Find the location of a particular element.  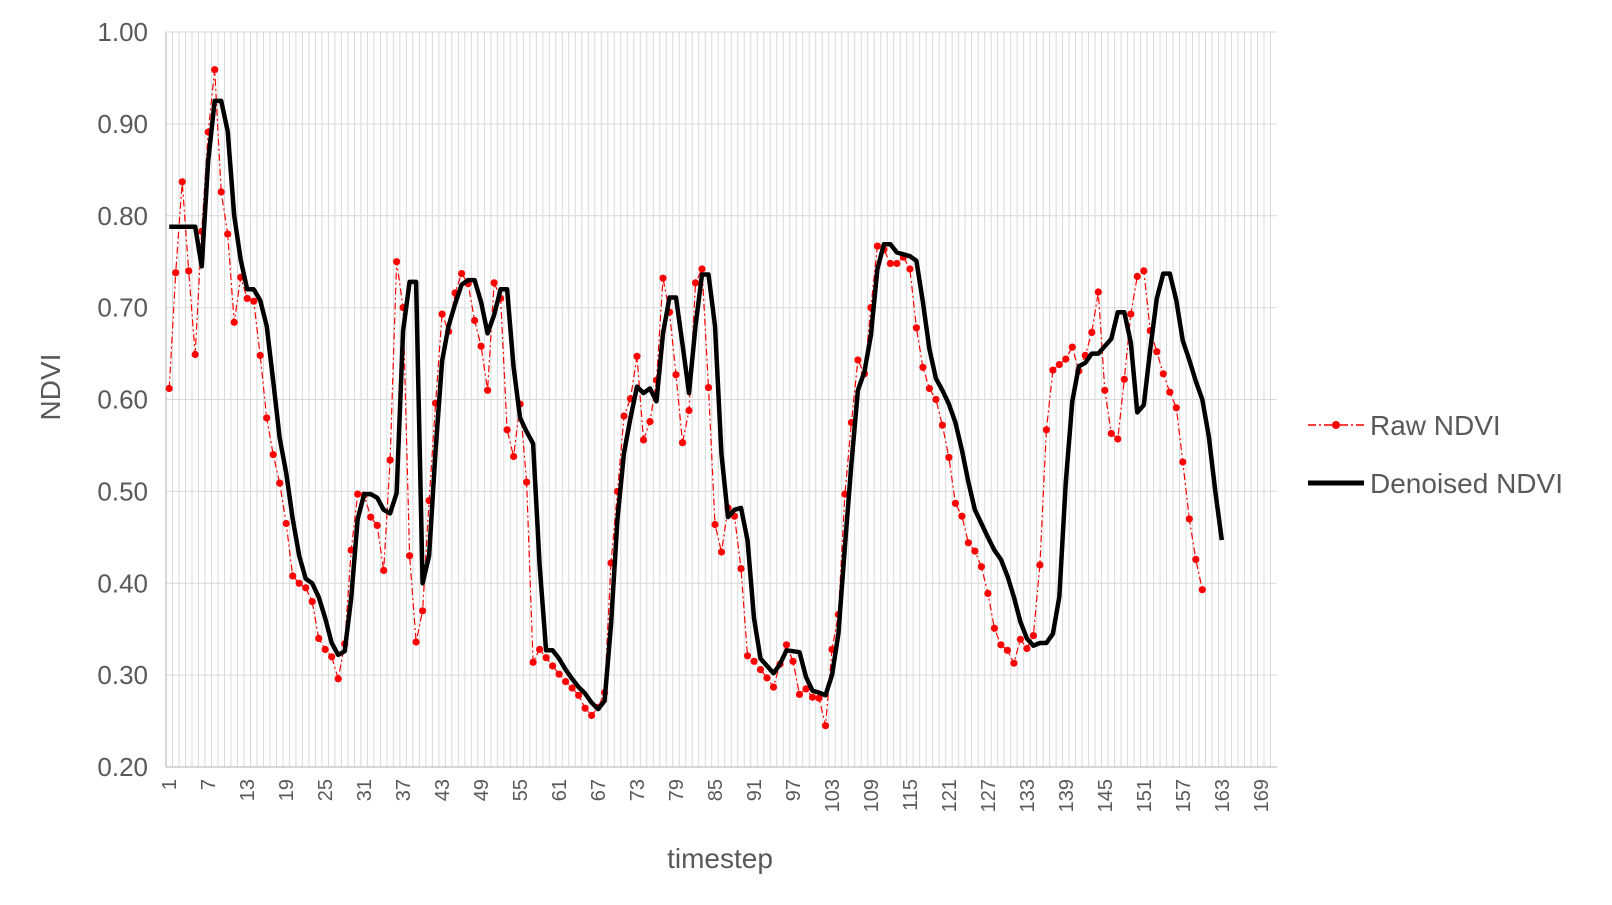

y-tick-label: 0.80 is located at coordinates (122, 216).